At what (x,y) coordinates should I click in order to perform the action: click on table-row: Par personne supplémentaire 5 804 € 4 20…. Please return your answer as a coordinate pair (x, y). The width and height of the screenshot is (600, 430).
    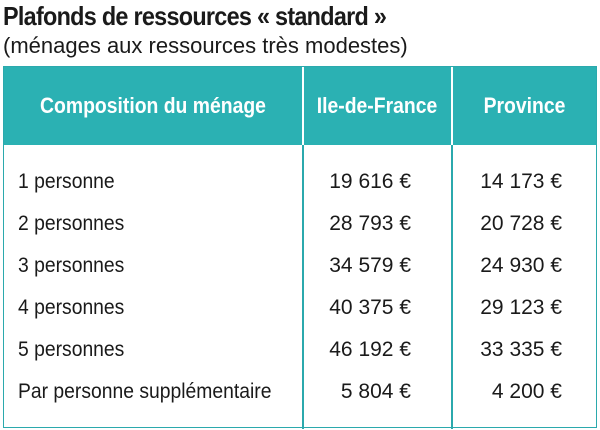
    Looking at the image, I should click on (300, 392).